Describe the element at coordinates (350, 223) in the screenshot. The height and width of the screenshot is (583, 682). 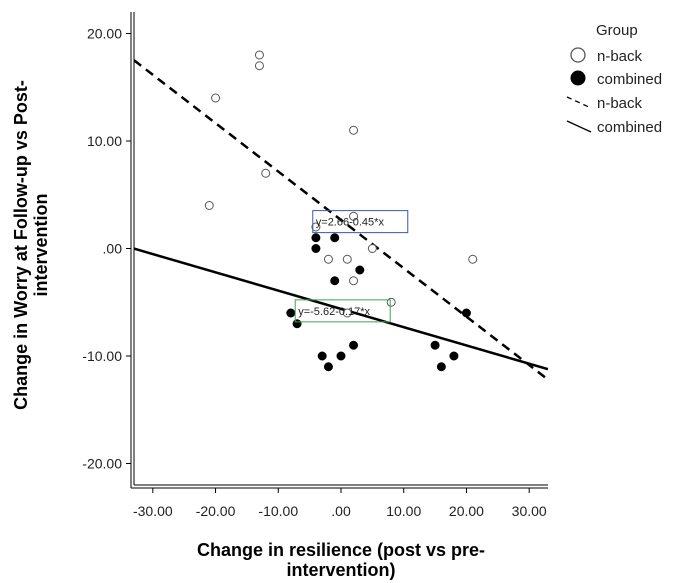
I see `equation-label: y=2.66-0.45*x` at that location.